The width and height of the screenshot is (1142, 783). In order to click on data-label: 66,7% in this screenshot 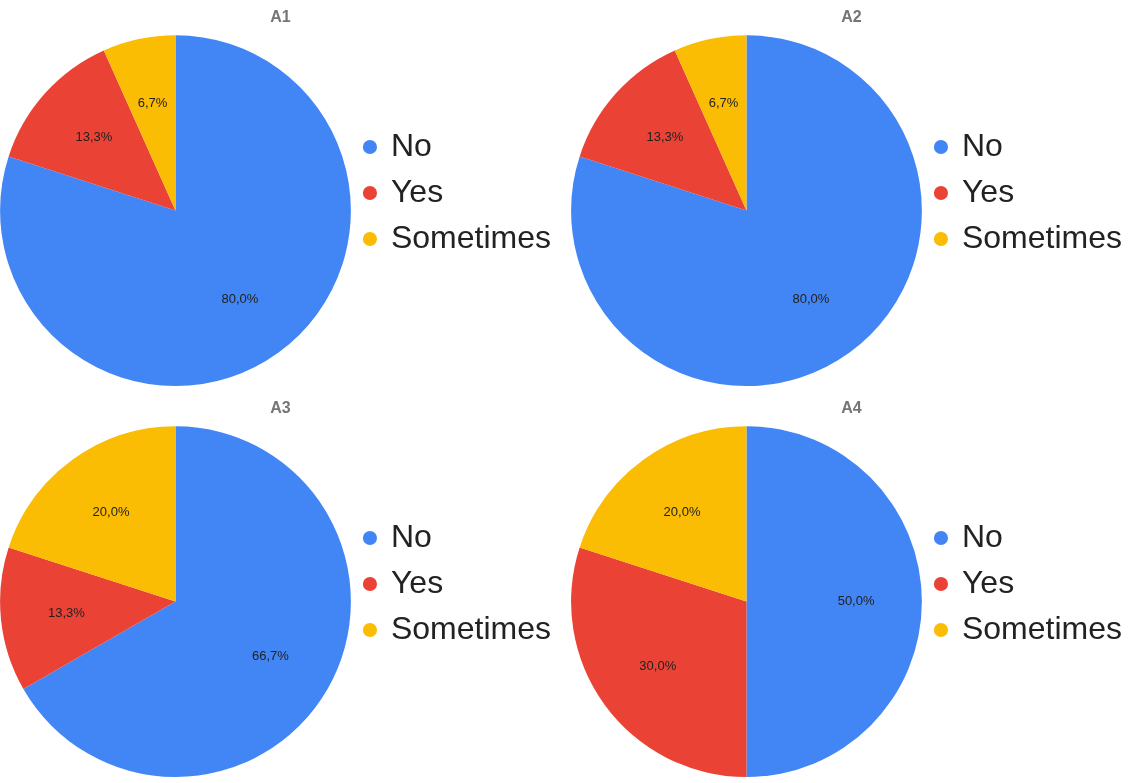, I will do `click(270, 656)`.